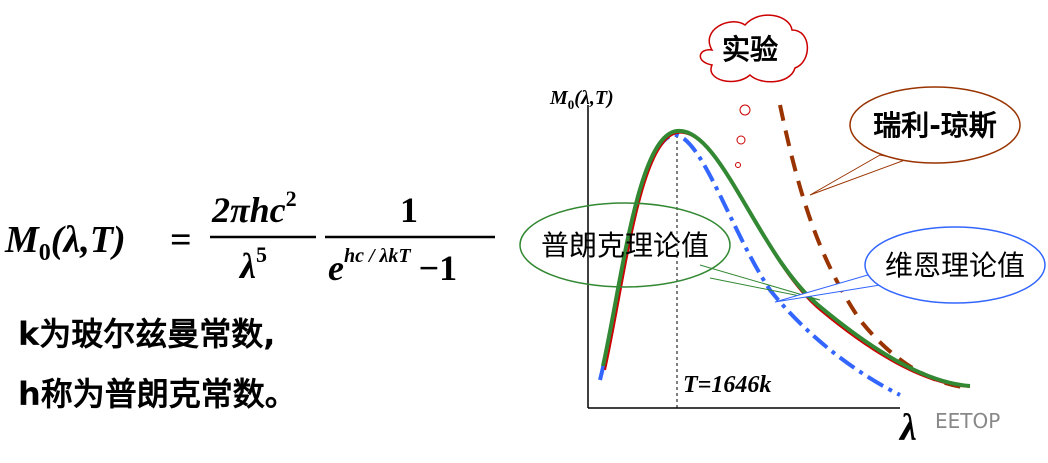 This screenshot has width=1048, height=463. What do you see at coordinates (65, 242) in the screenshot?
I see `formula-lhs: M0(λ,T)` at bounding box center [65, 242].